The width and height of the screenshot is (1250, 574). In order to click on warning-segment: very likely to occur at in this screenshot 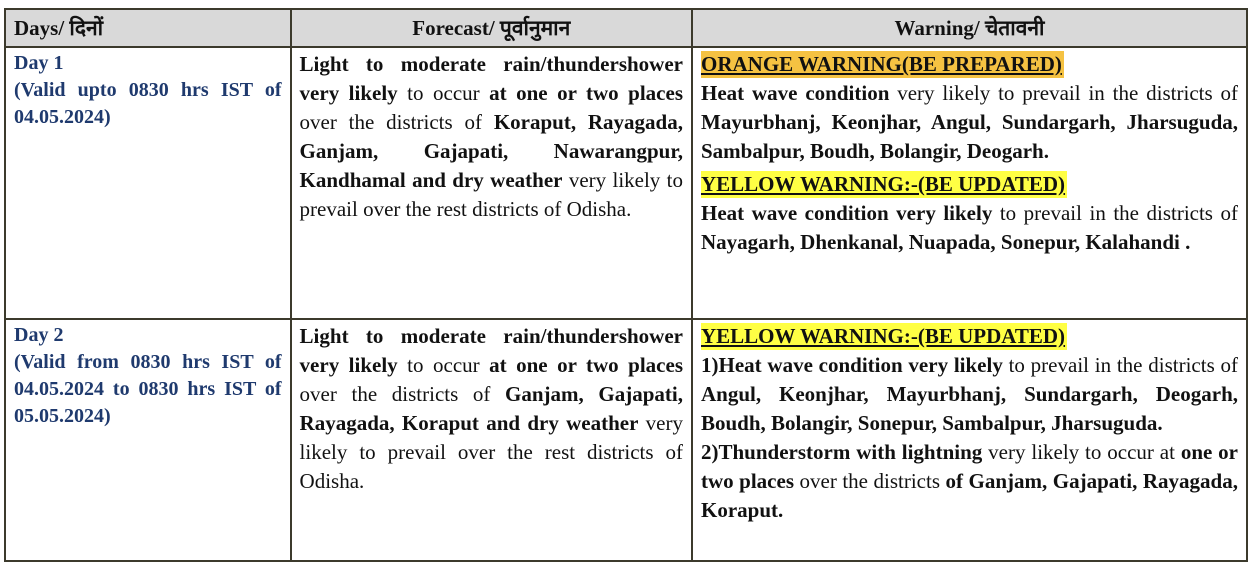, I will do `click(1081, 452)`.